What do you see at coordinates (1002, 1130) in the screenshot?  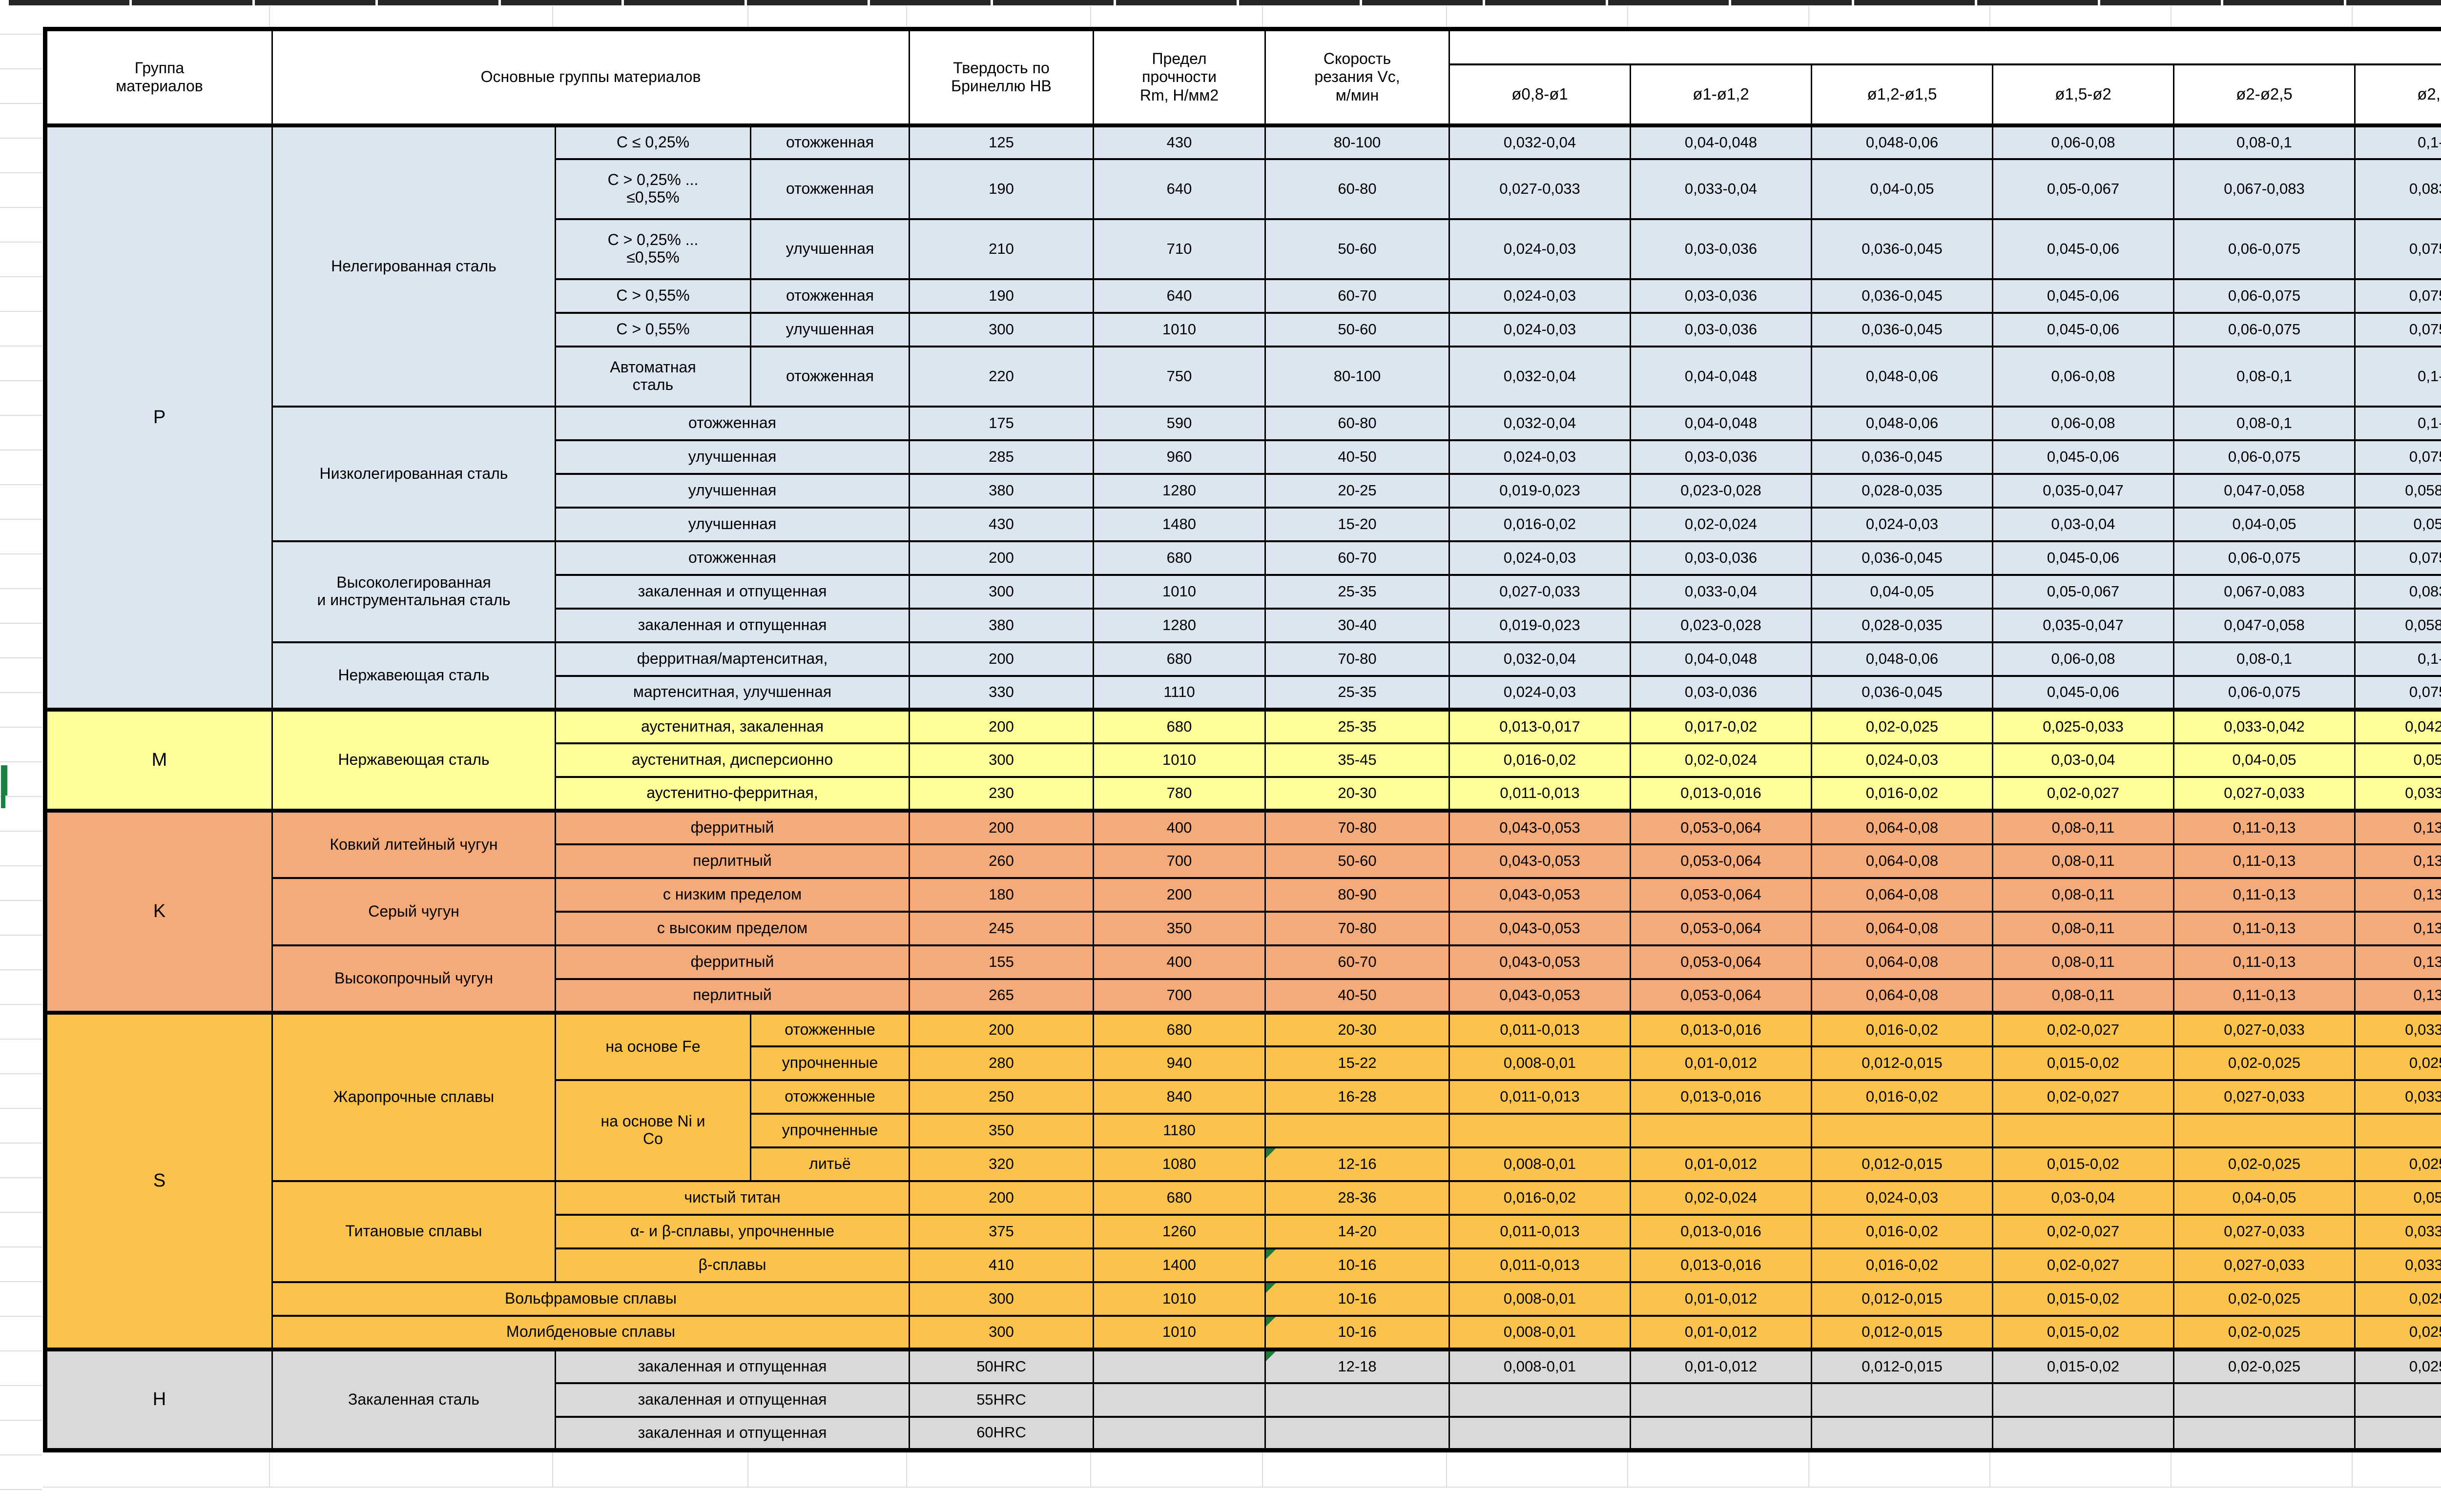 I see `hb-cell: 350` at bounding box center [1002, 1130].